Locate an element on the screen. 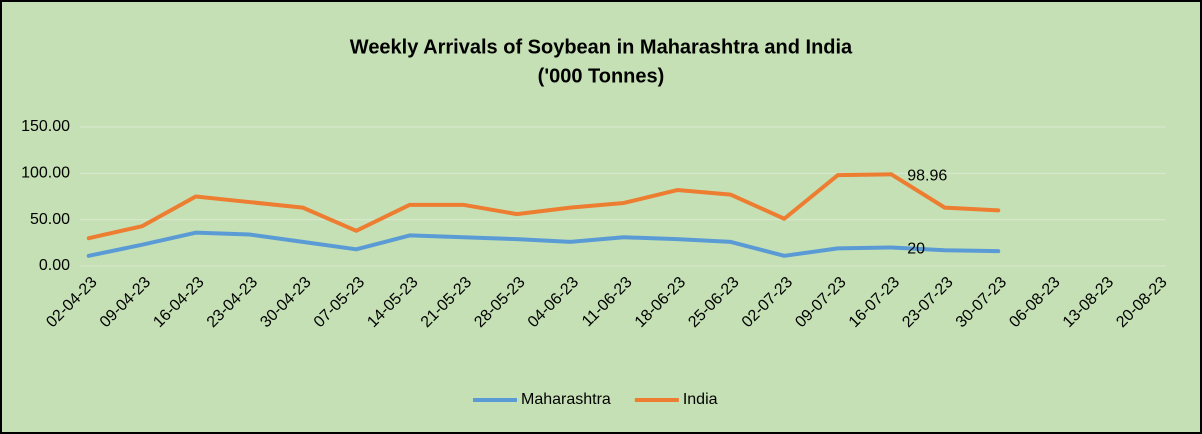 Image resolution: width=1202 pixels, height=434 pixels. y-tick-label: 0.00 is located at coordinates (54, 265).